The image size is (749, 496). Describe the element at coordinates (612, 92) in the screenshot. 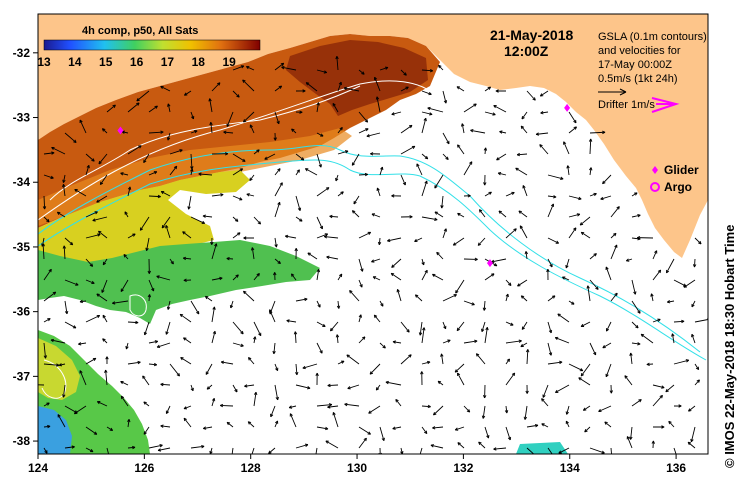

I see `velocity-scale-arrow` at that location.